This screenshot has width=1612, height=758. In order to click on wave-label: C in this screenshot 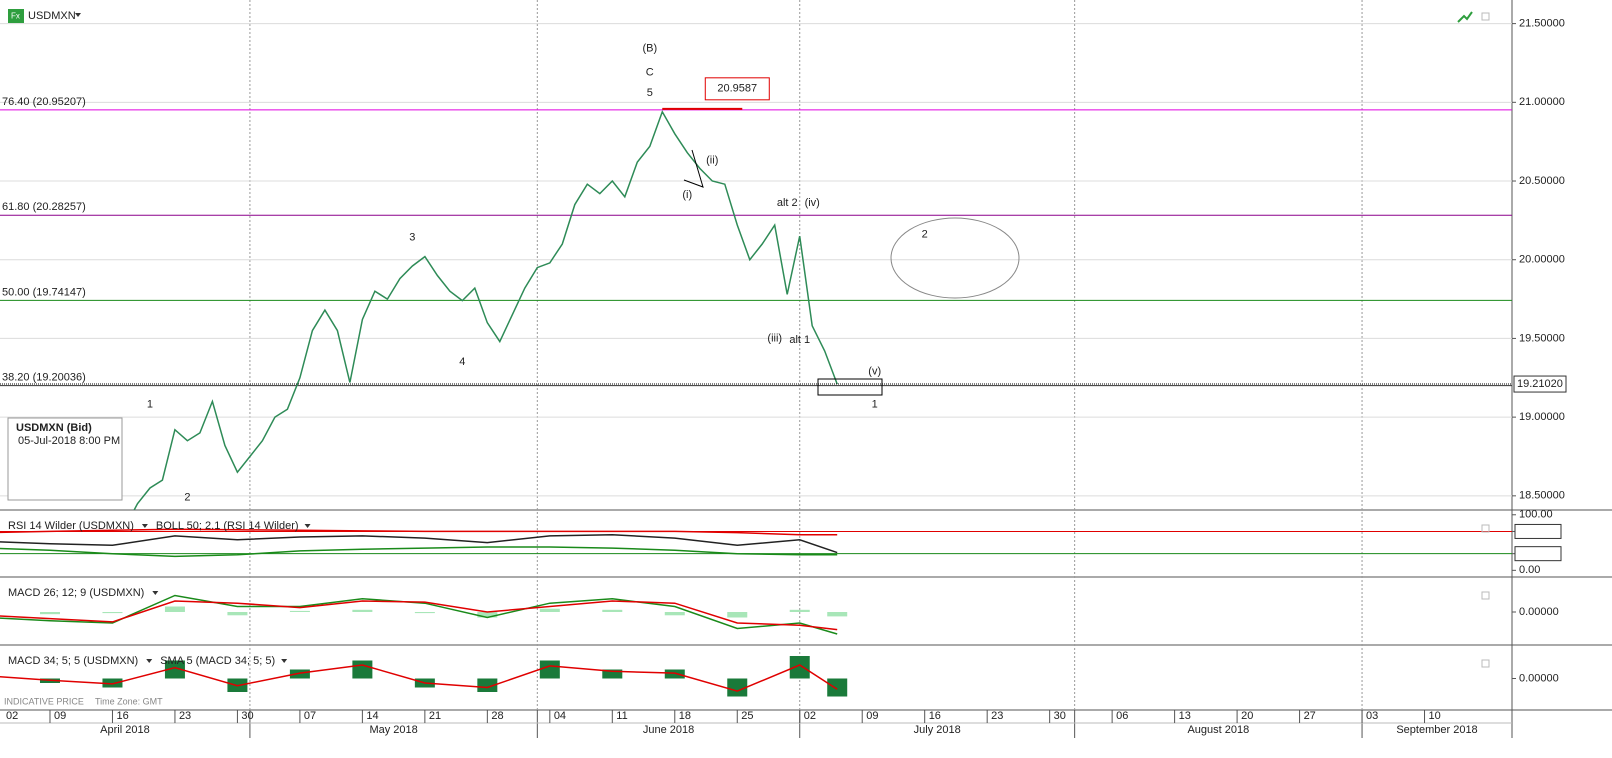, I will do `click(650, 72)`.